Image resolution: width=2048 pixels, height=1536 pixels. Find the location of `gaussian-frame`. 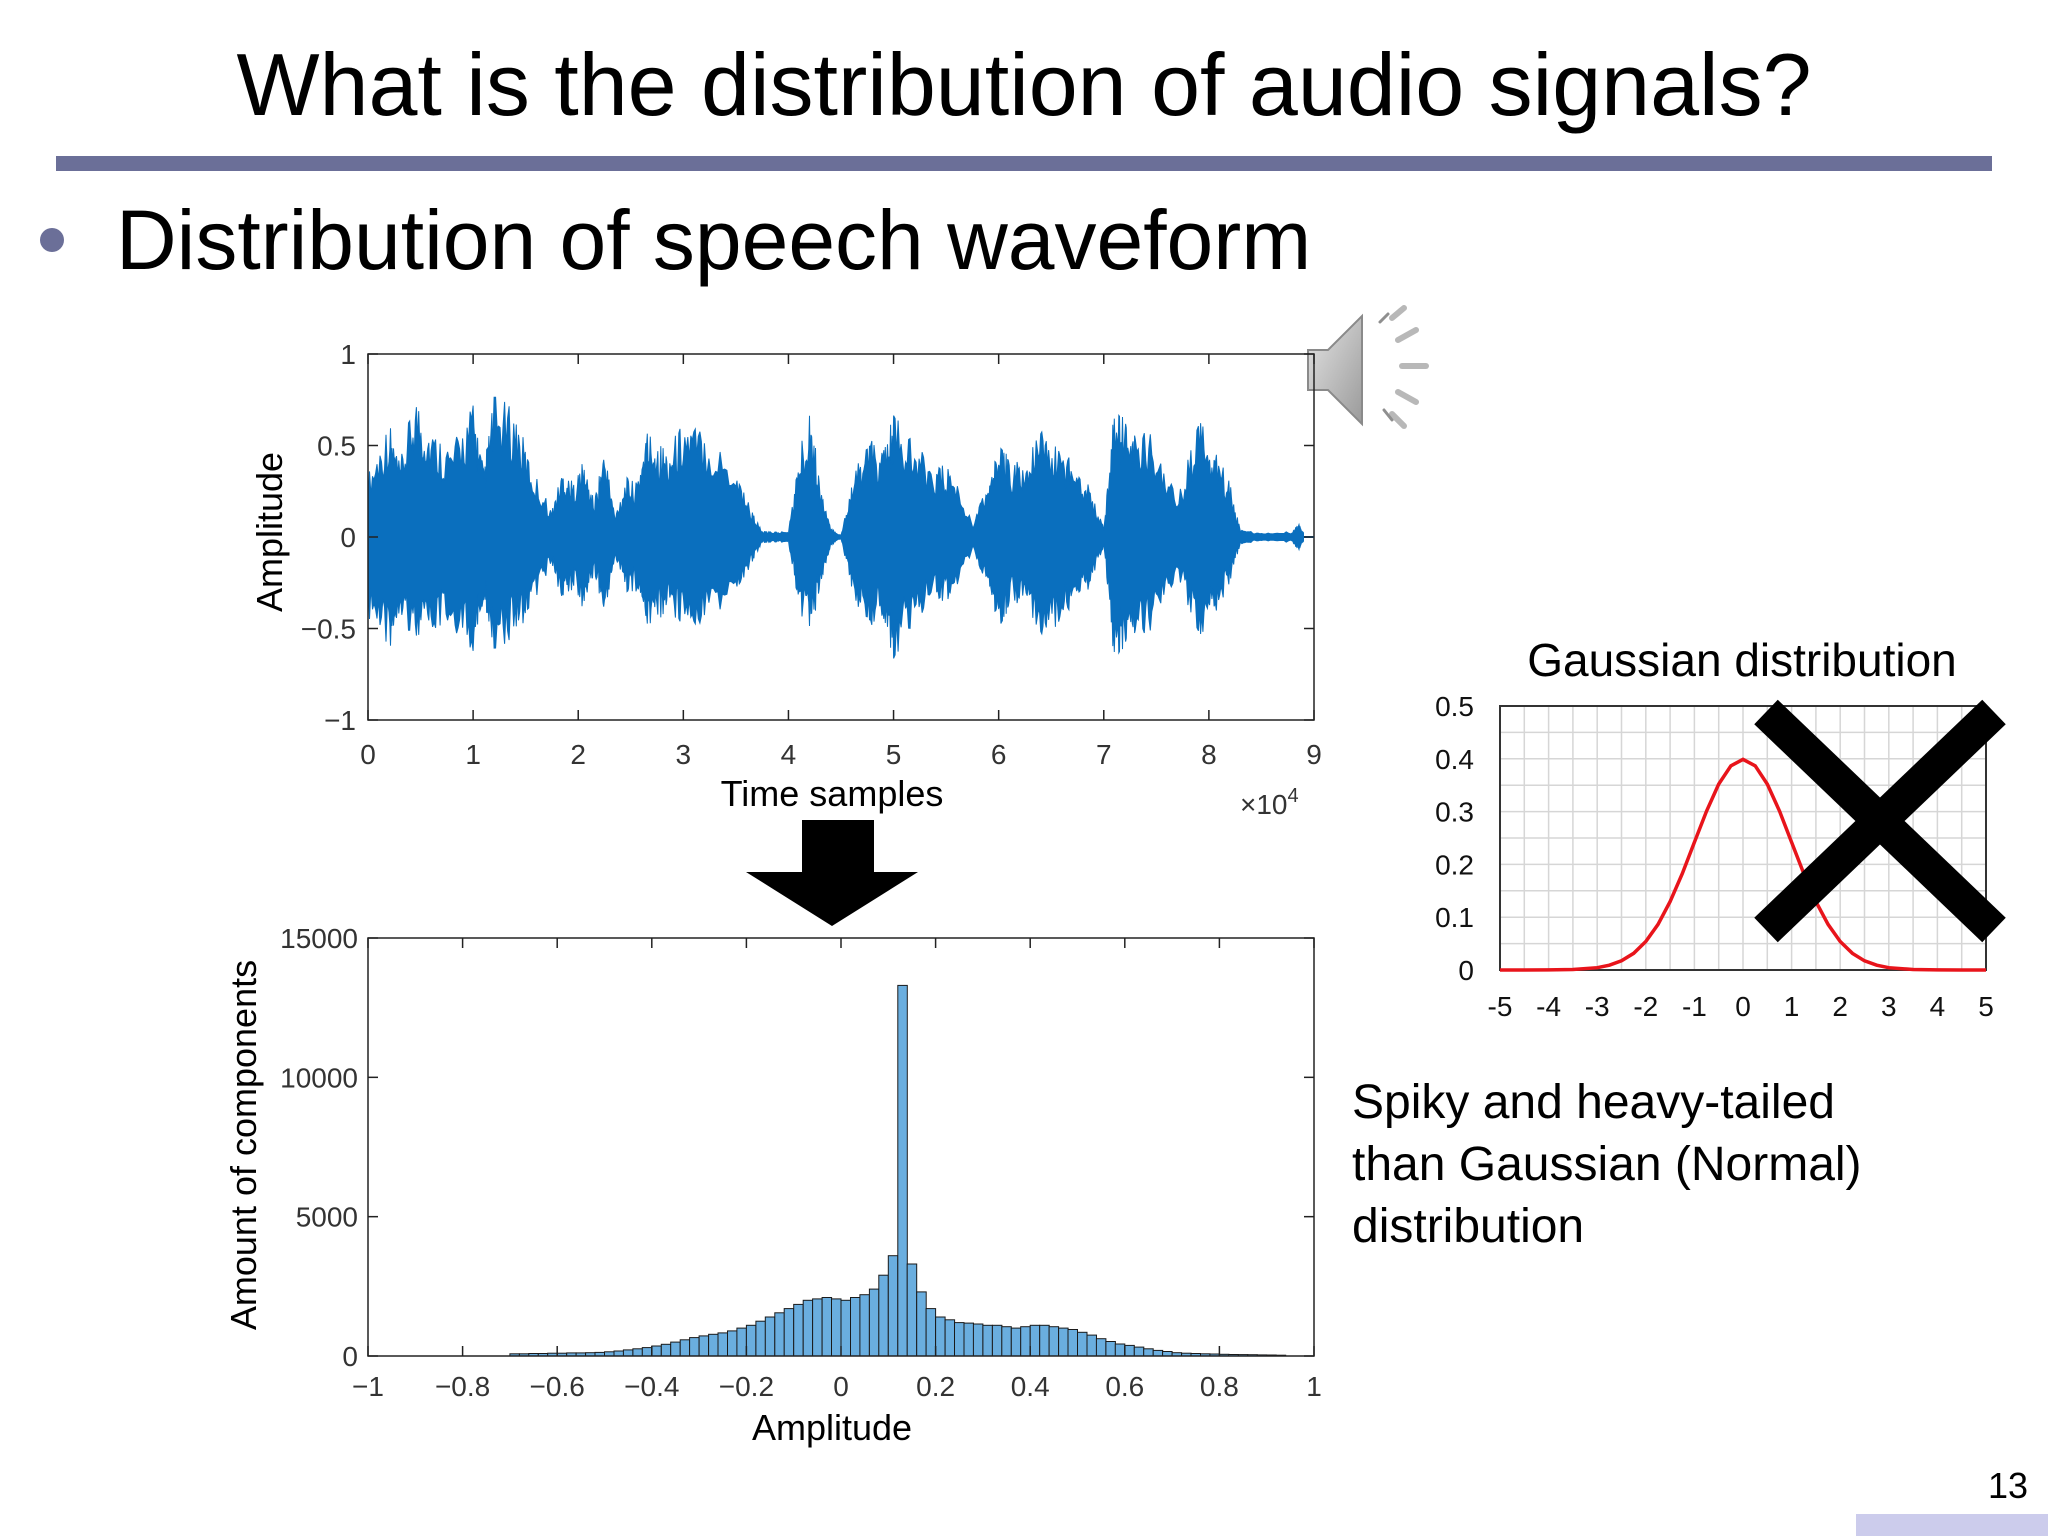

gaussian-frame is located at coordinates (1743, 838).